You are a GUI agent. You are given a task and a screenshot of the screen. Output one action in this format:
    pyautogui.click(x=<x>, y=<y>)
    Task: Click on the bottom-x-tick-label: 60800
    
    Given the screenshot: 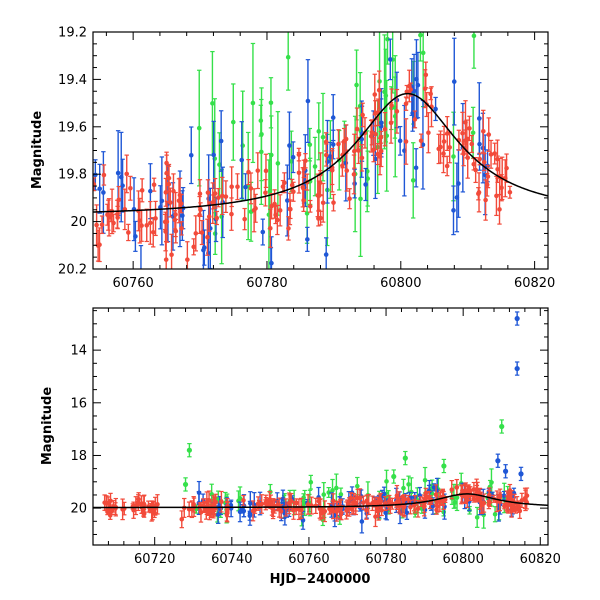 What is the action you would take?
    pyautogui.click(x=462, y=559)
    